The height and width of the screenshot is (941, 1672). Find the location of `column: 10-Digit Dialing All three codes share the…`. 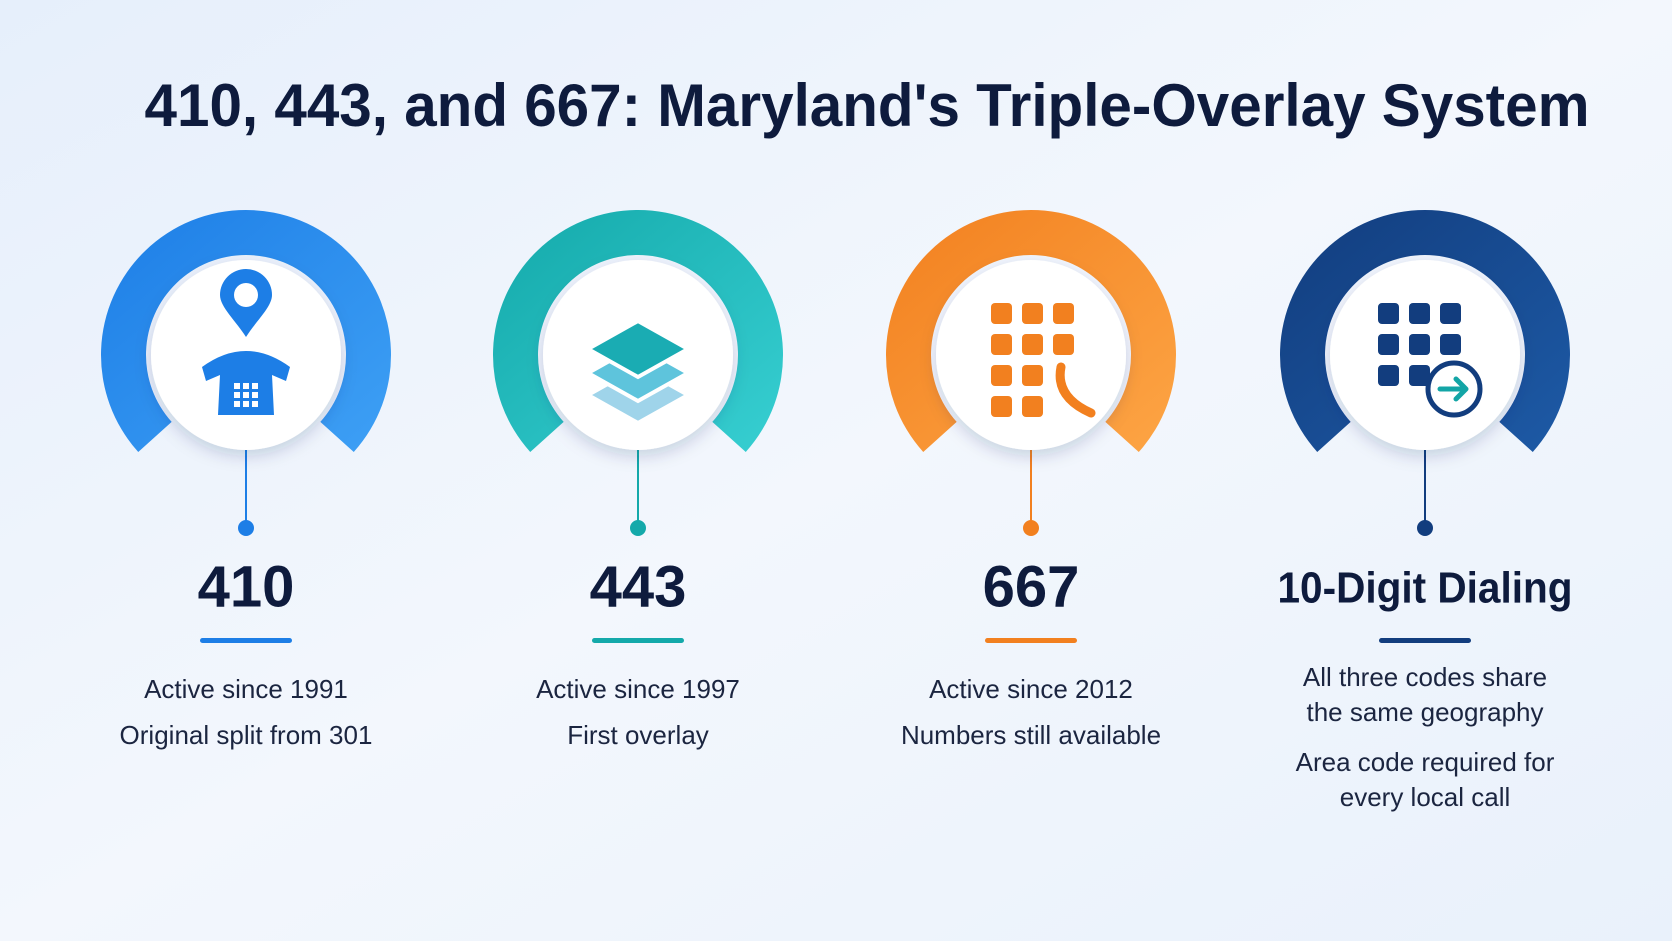

column: 10-Digit Dialing All three codes share the… is located at coordinates (1425, 510).